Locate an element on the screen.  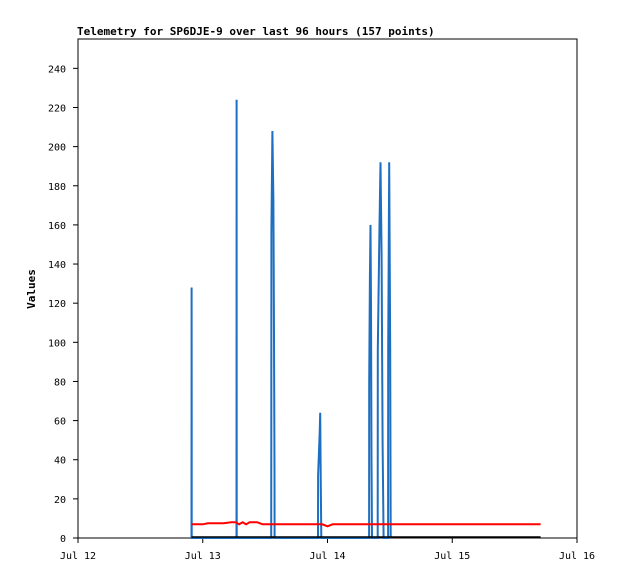
x-tick-label: Jul 14 is located at coordinates (327, 556).